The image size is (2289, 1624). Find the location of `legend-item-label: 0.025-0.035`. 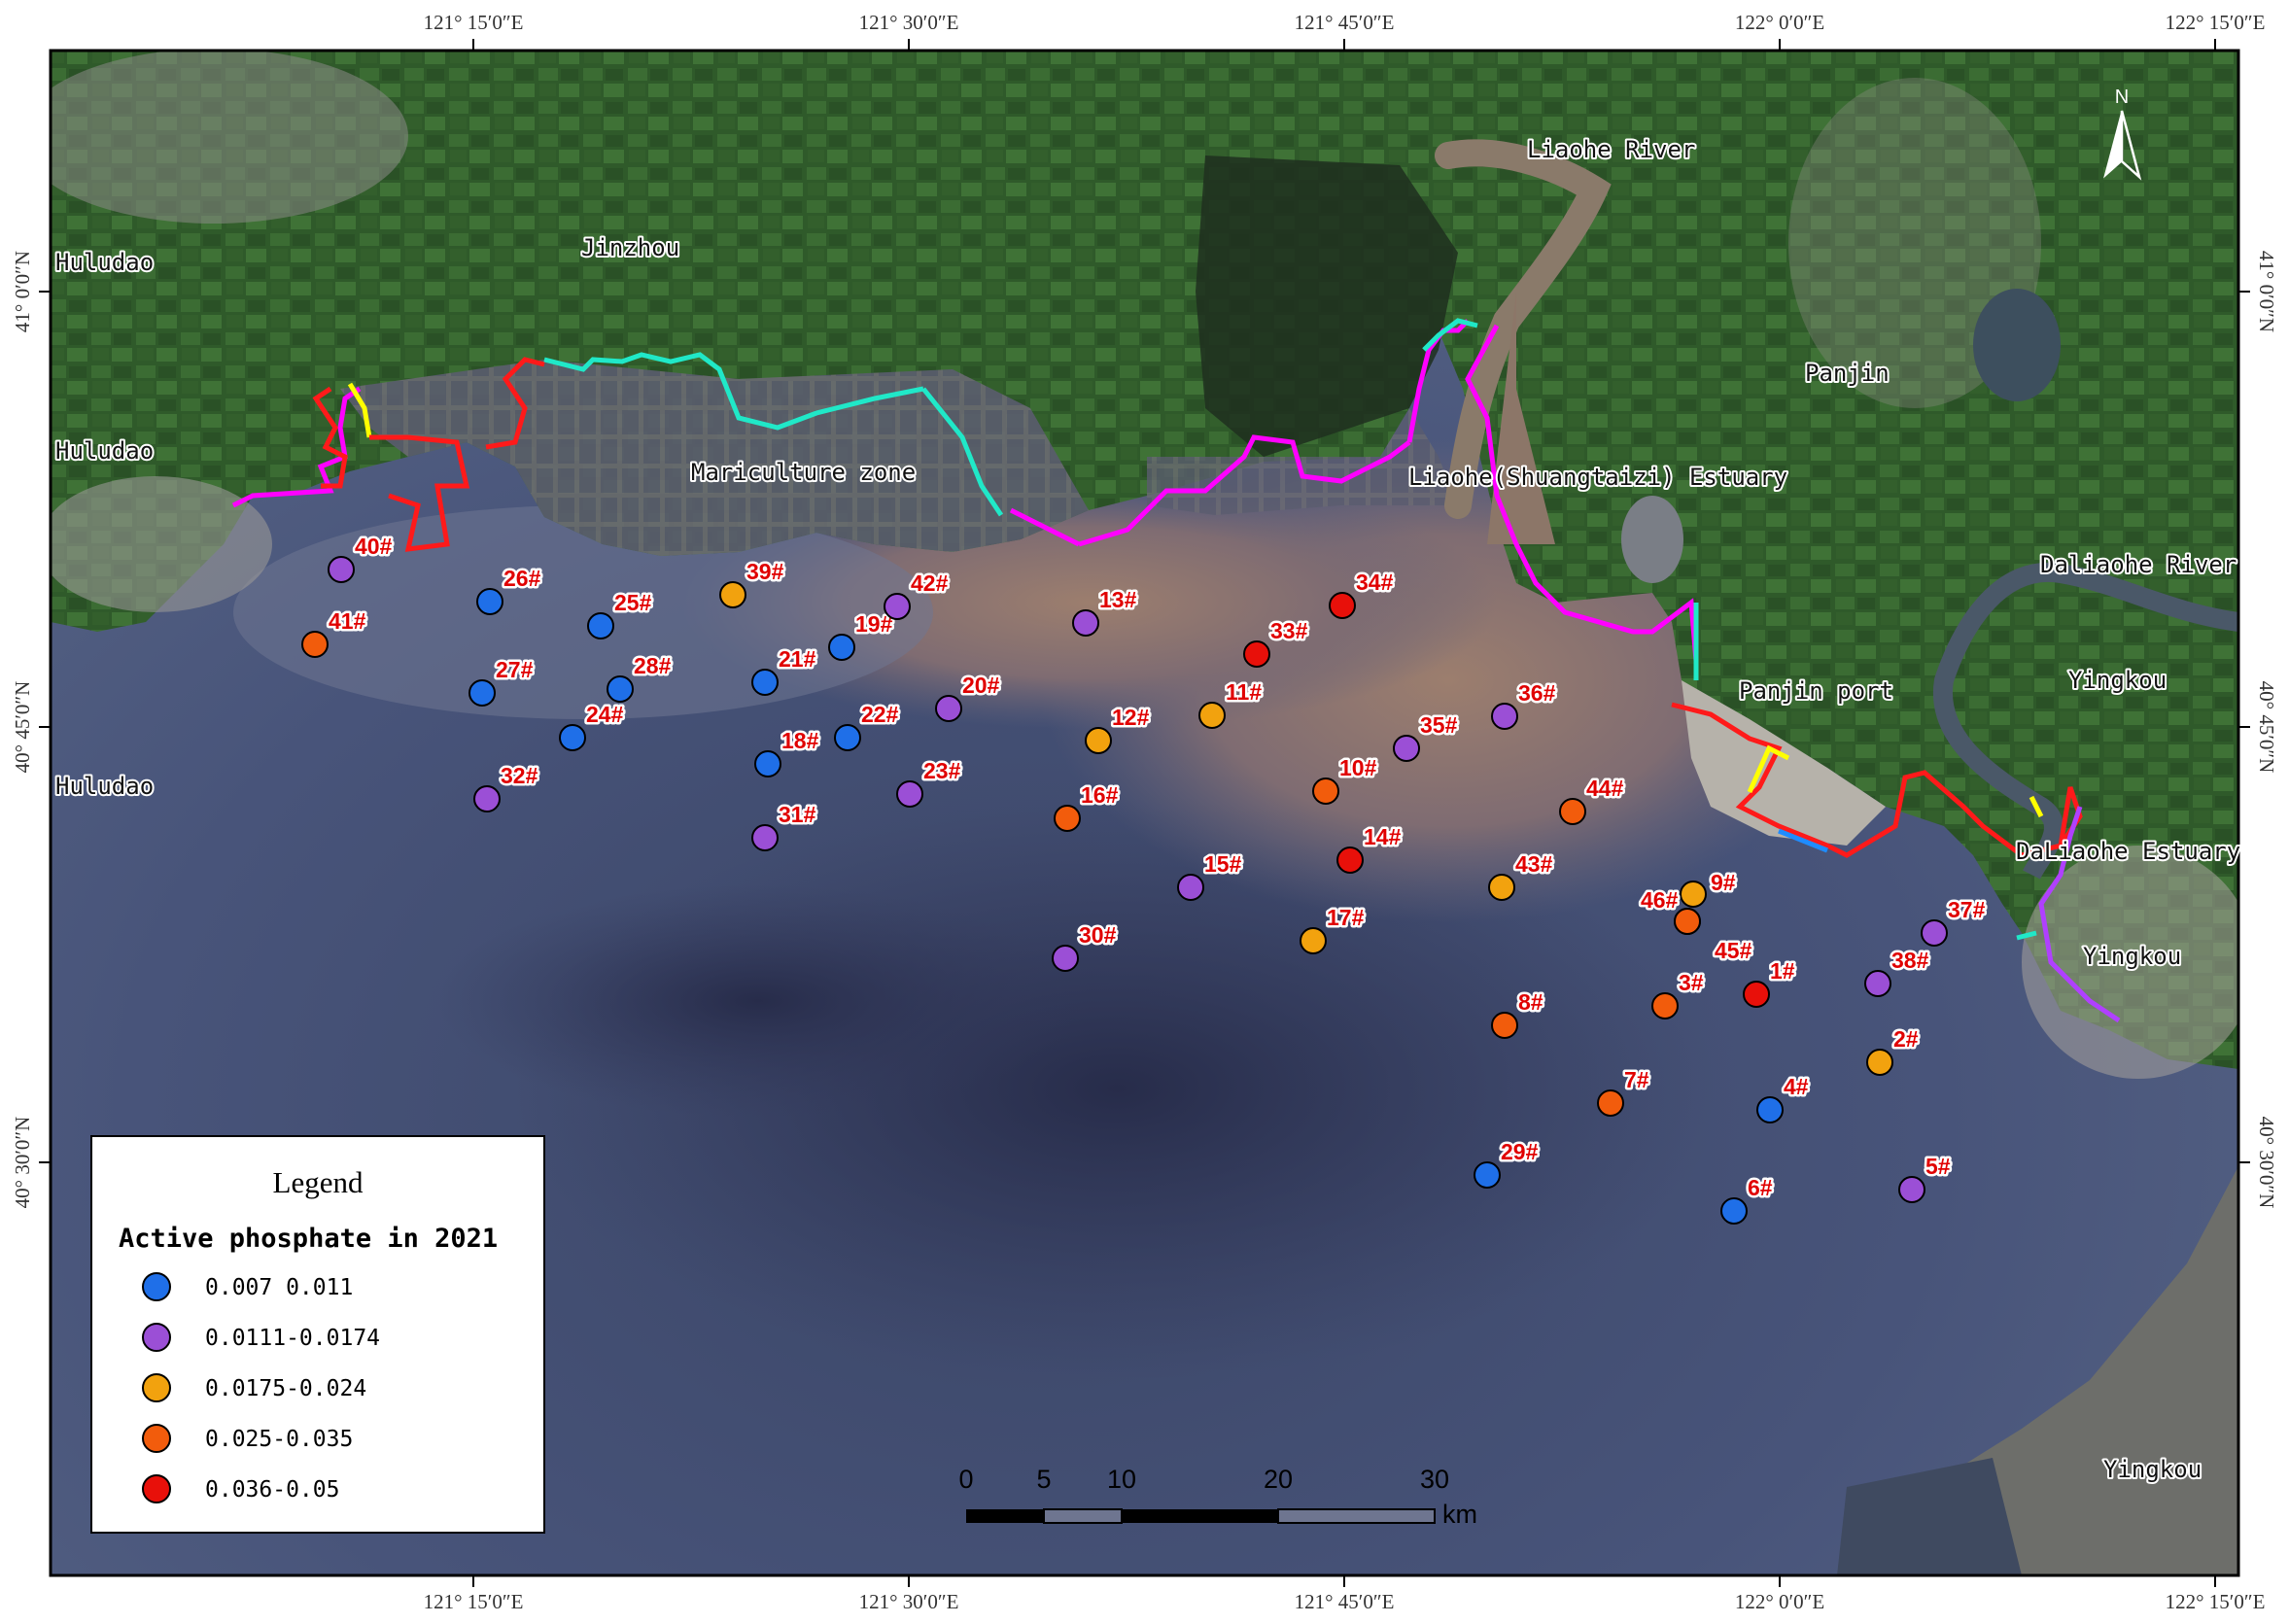

legend-item-label: 0.025-0.035 is located at coordinates (279, 1439).